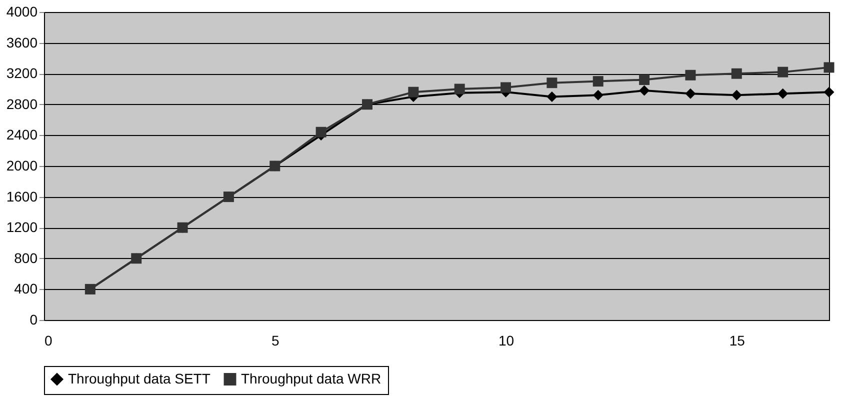 This screenshot has height=413, width=852. What do you see at coordinates (22, 73) in the screenshot?
I see `y-tick-label: 3200` at bounding box center [22, 73].